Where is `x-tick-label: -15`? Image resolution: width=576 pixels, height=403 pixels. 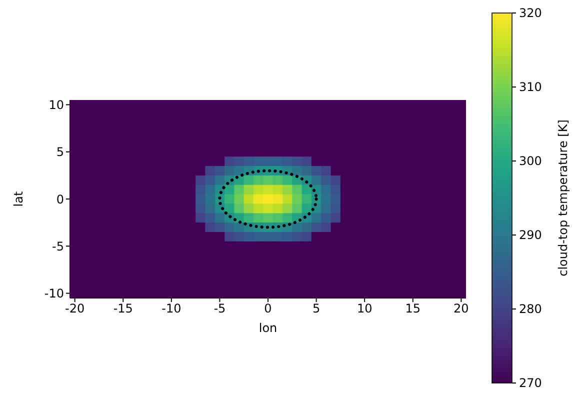 x-tick-label: -15 is located at coordinates (123, 309).